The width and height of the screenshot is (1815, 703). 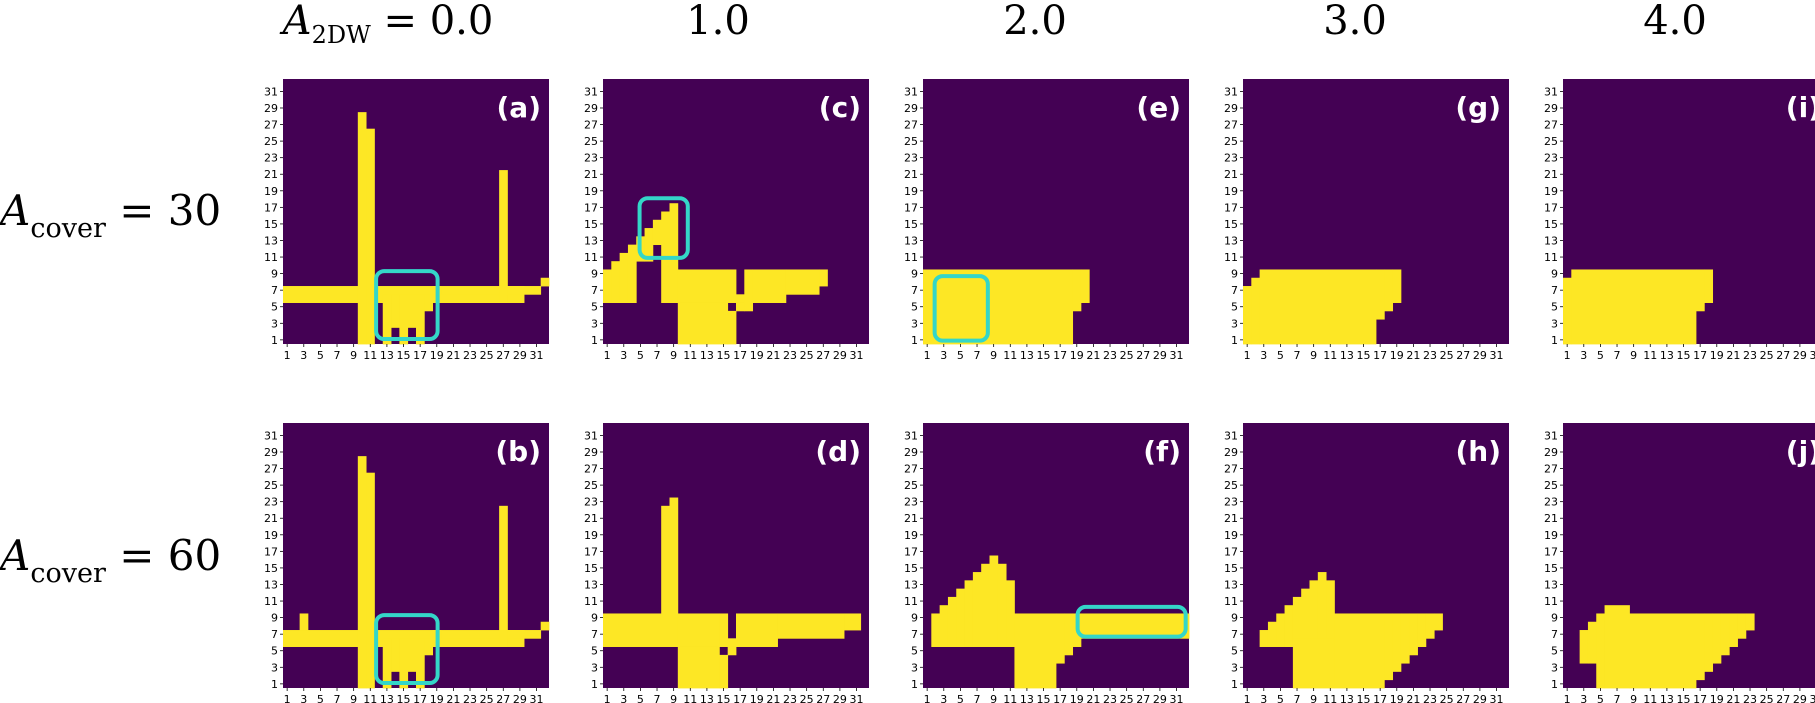 What do you see at coordinates (1667, 698) in the screenshot?
I see `x-tick-label: 13` at bounding box center [1667, 698].